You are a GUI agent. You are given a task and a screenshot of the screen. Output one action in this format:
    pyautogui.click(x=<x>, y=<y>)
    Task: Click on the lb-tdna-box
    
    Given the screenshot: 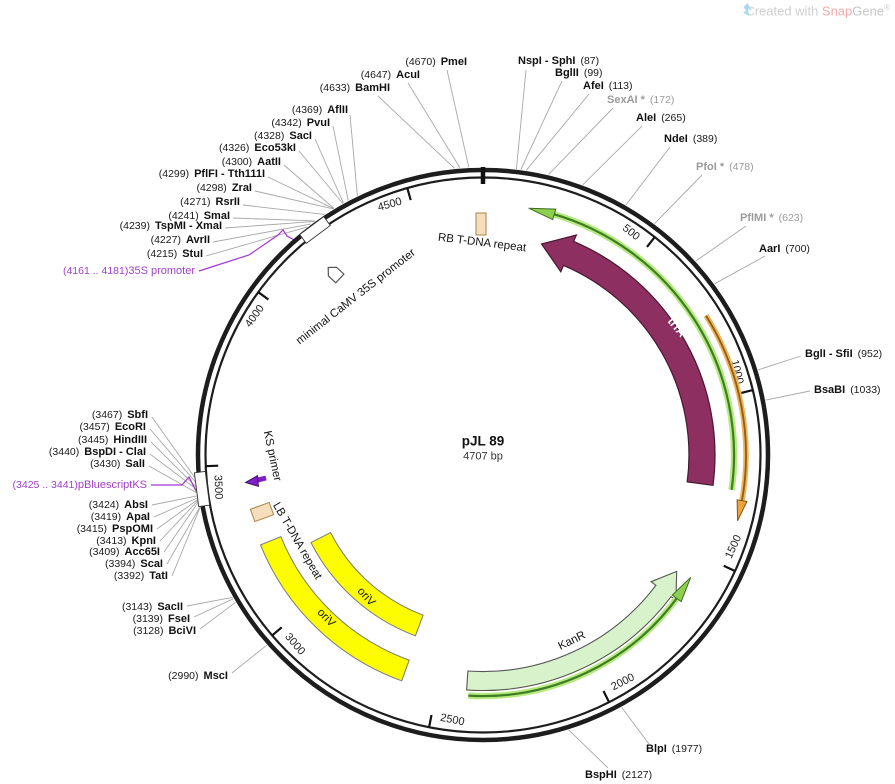 What is the action you would take?
    pyautogui.click(x=262, y=512)
    